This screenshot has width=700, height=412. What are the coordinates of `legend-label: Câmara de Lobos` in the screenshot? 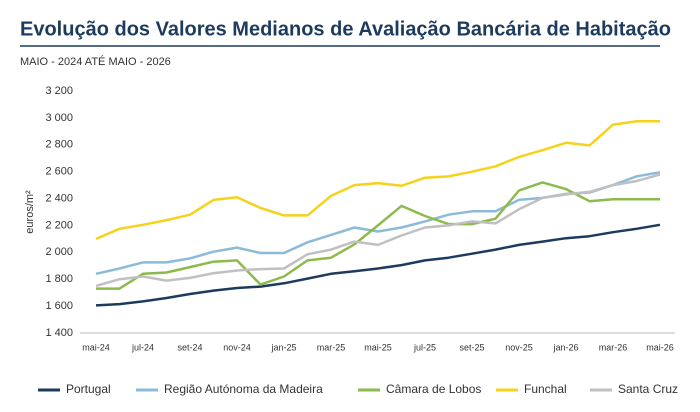 It's located at (433, 389).